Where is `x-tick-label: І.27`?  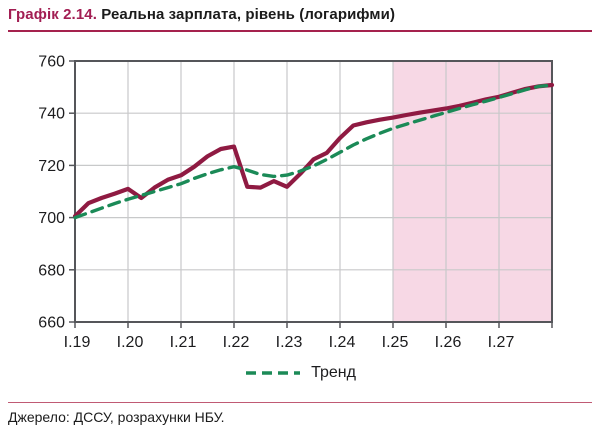
x-tick-label: І.27 is located at coordinates (501, 342).